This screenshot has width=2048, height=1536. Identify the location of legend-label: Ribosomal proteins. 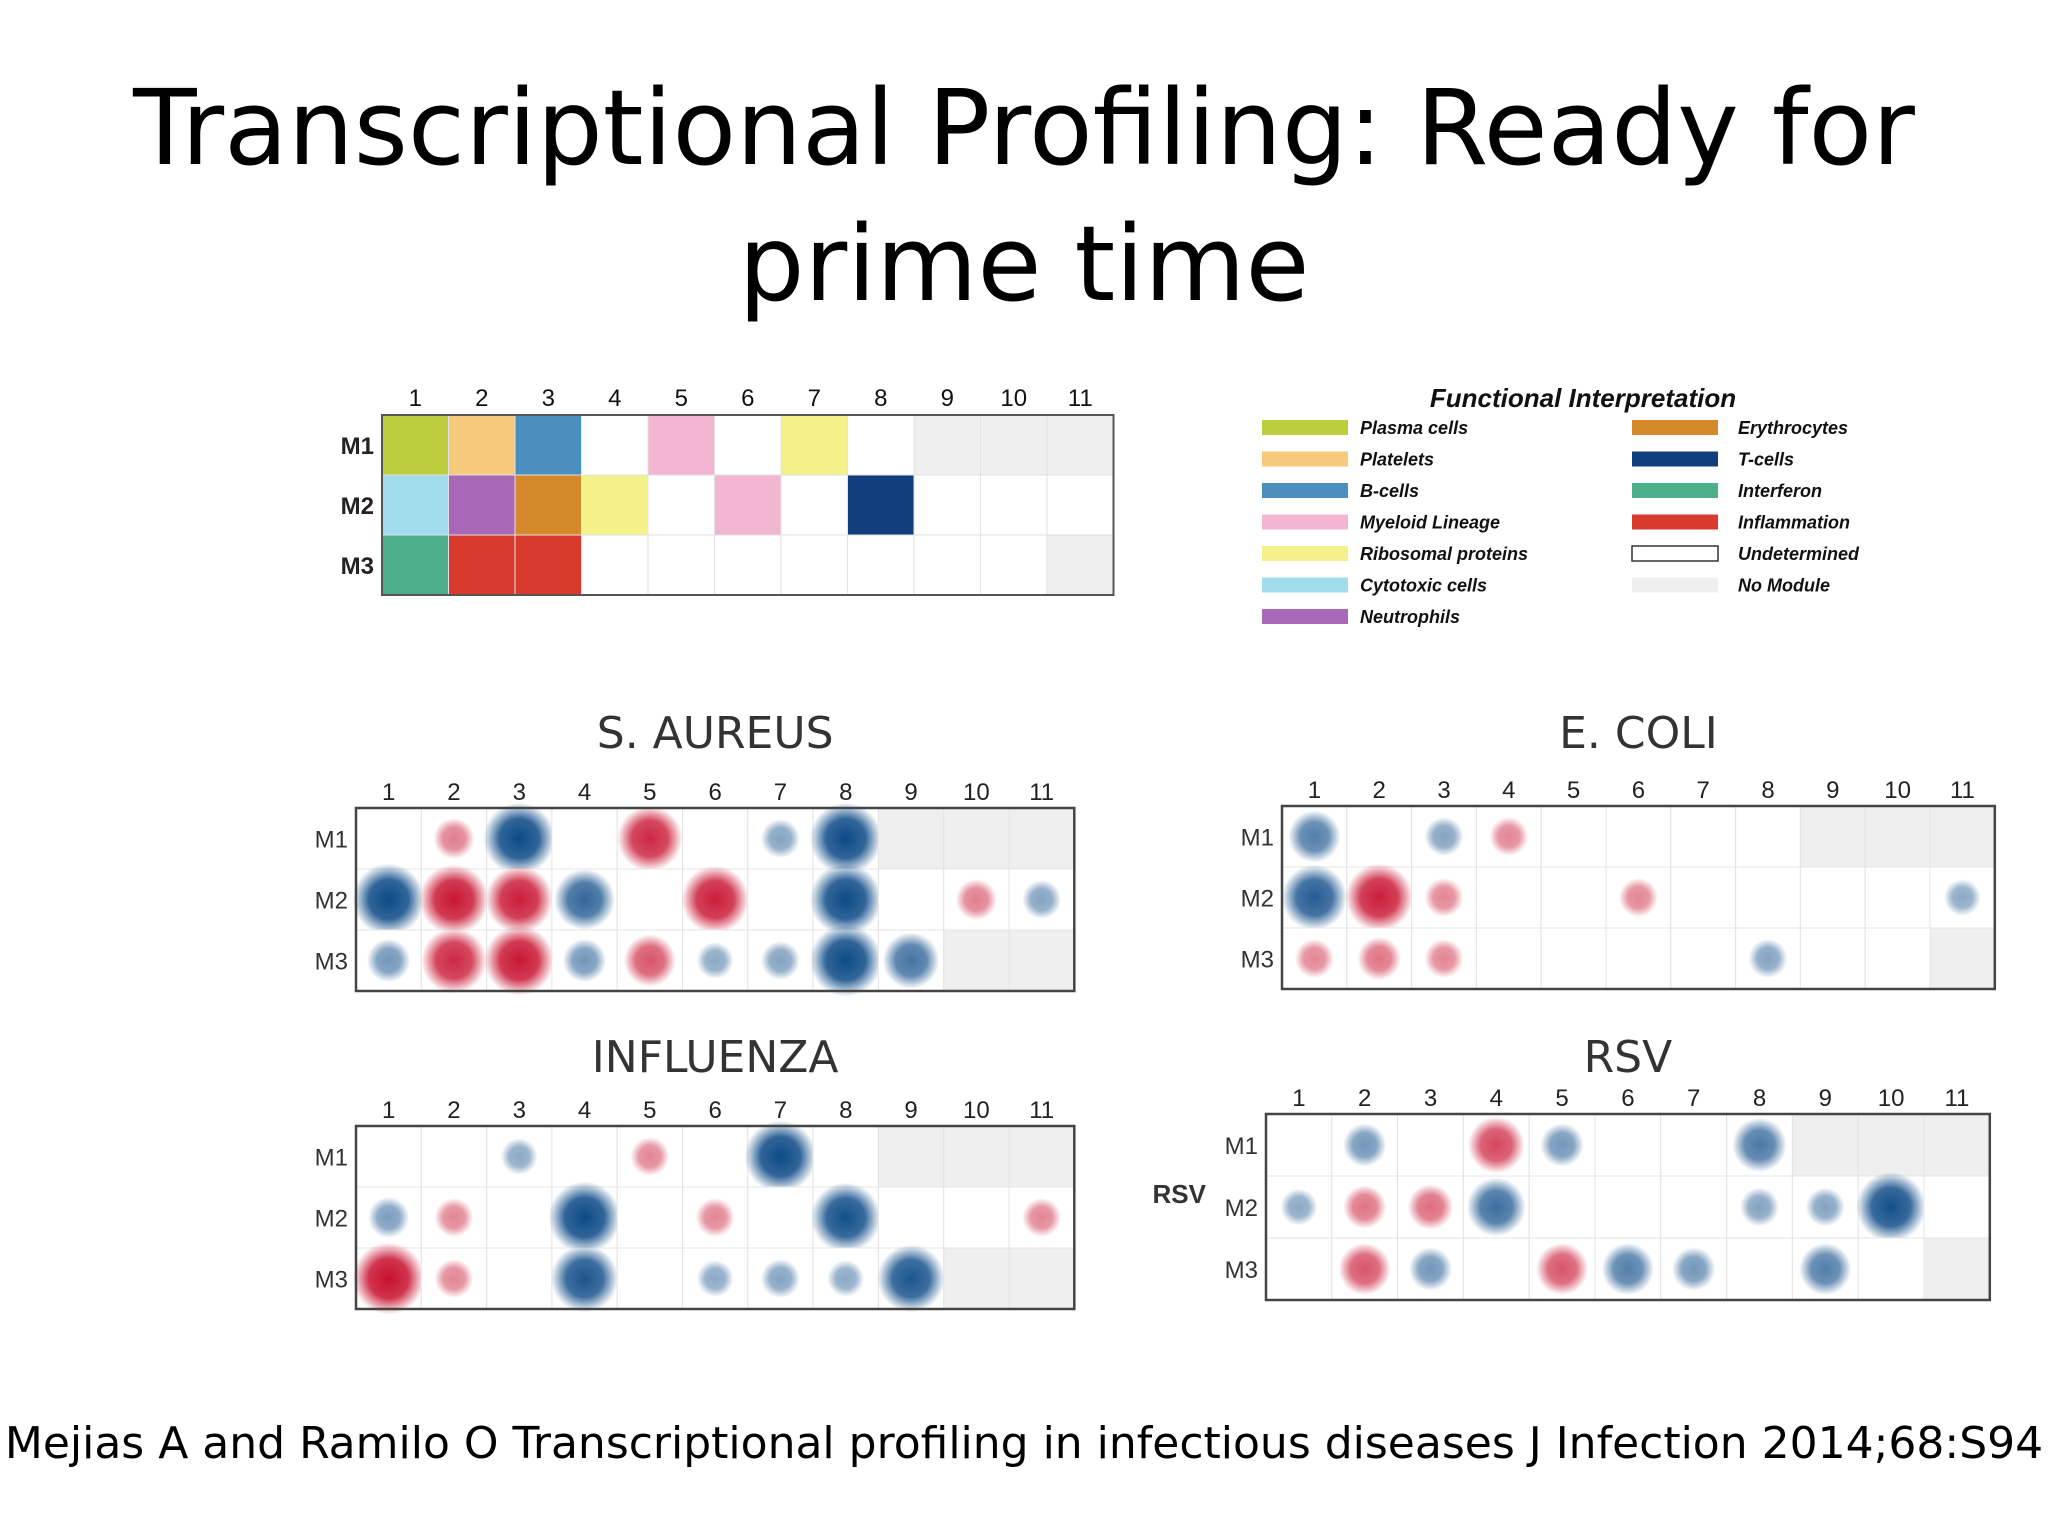
(1444, 554).